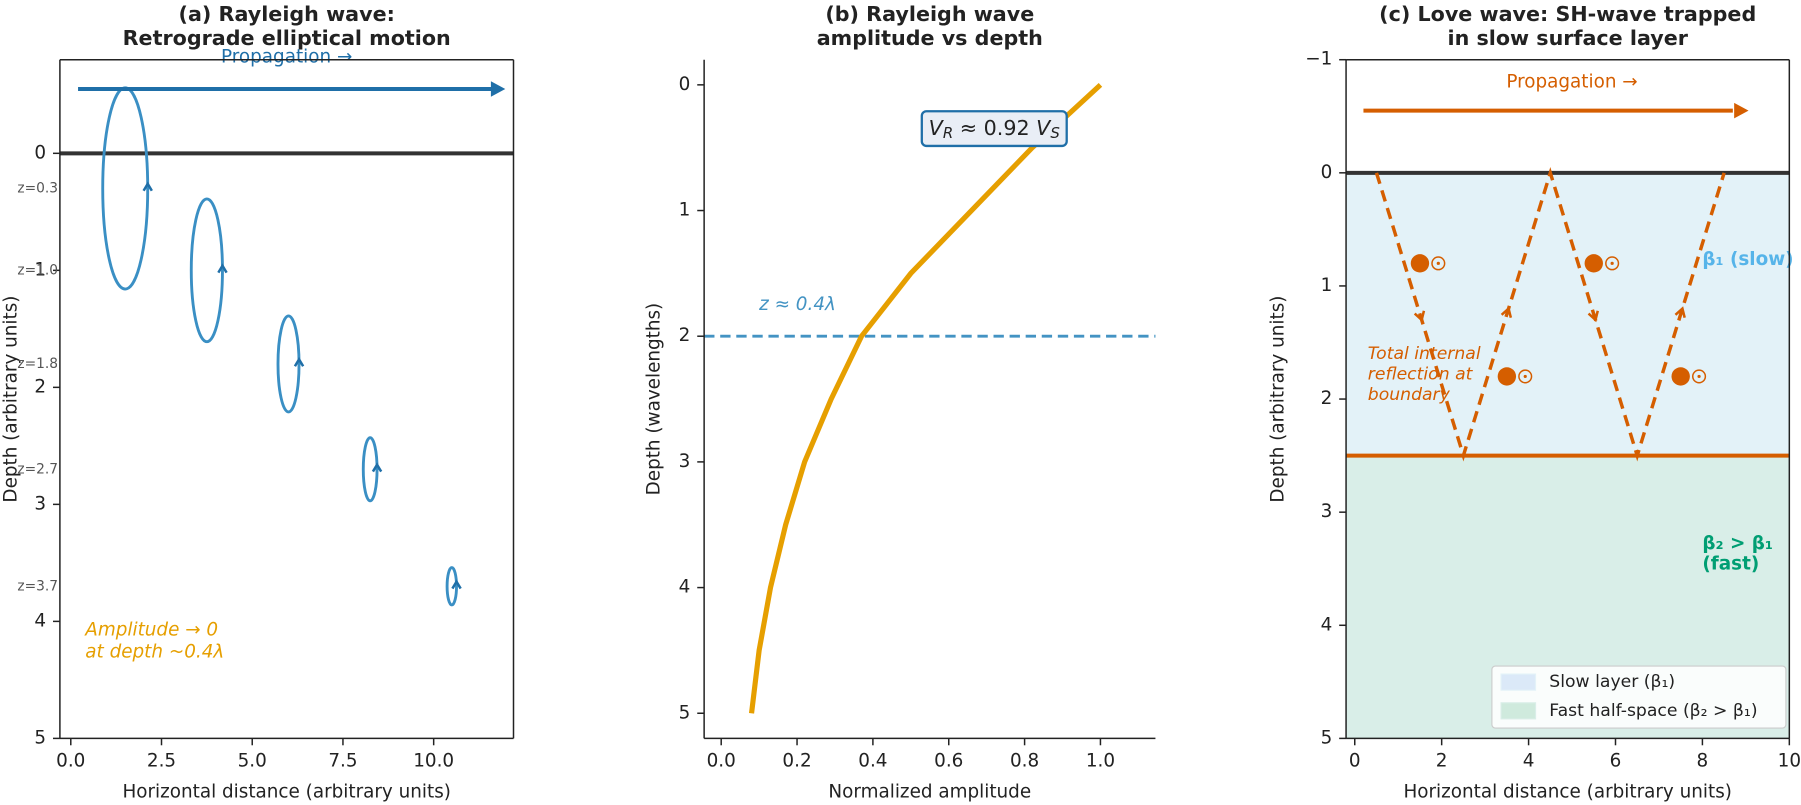 This screenshot has width=1801, height=805. I want to click on y-axis-label: Depth (wavelengths), so click(654, 399).